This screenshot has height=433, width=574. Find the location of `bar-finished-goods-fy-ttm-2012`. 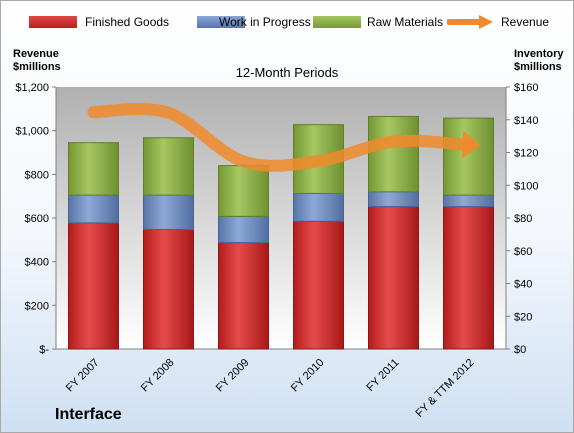

bar-finished-goods-fy-ttm-2012 is located at coordinates (468, 278).